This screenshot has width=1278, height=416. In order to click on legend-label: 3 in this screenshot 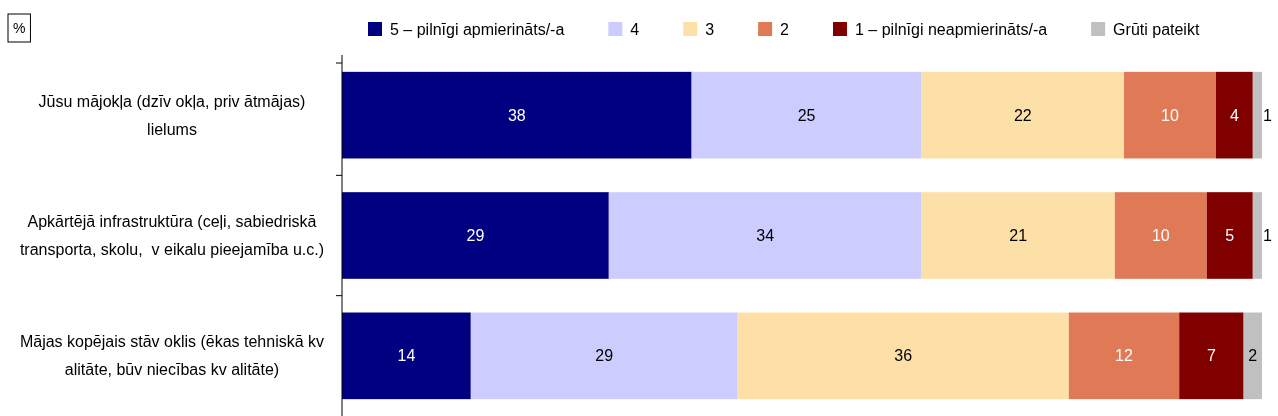, I will do `click(710, 29)`.